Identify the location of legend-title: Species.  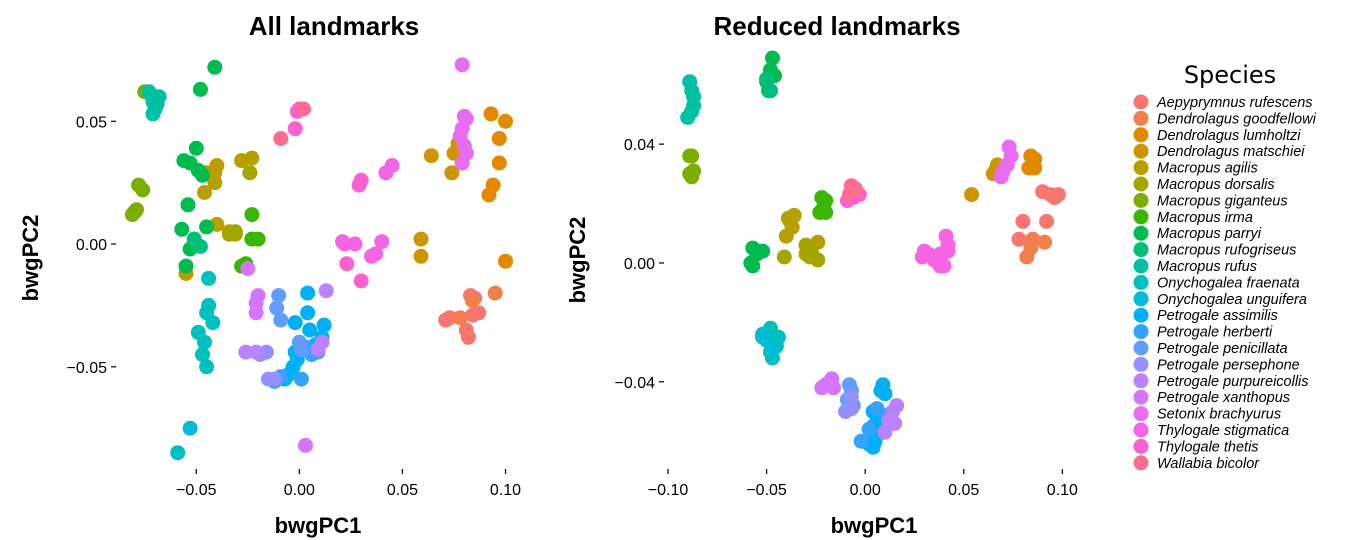
(1230, 75).